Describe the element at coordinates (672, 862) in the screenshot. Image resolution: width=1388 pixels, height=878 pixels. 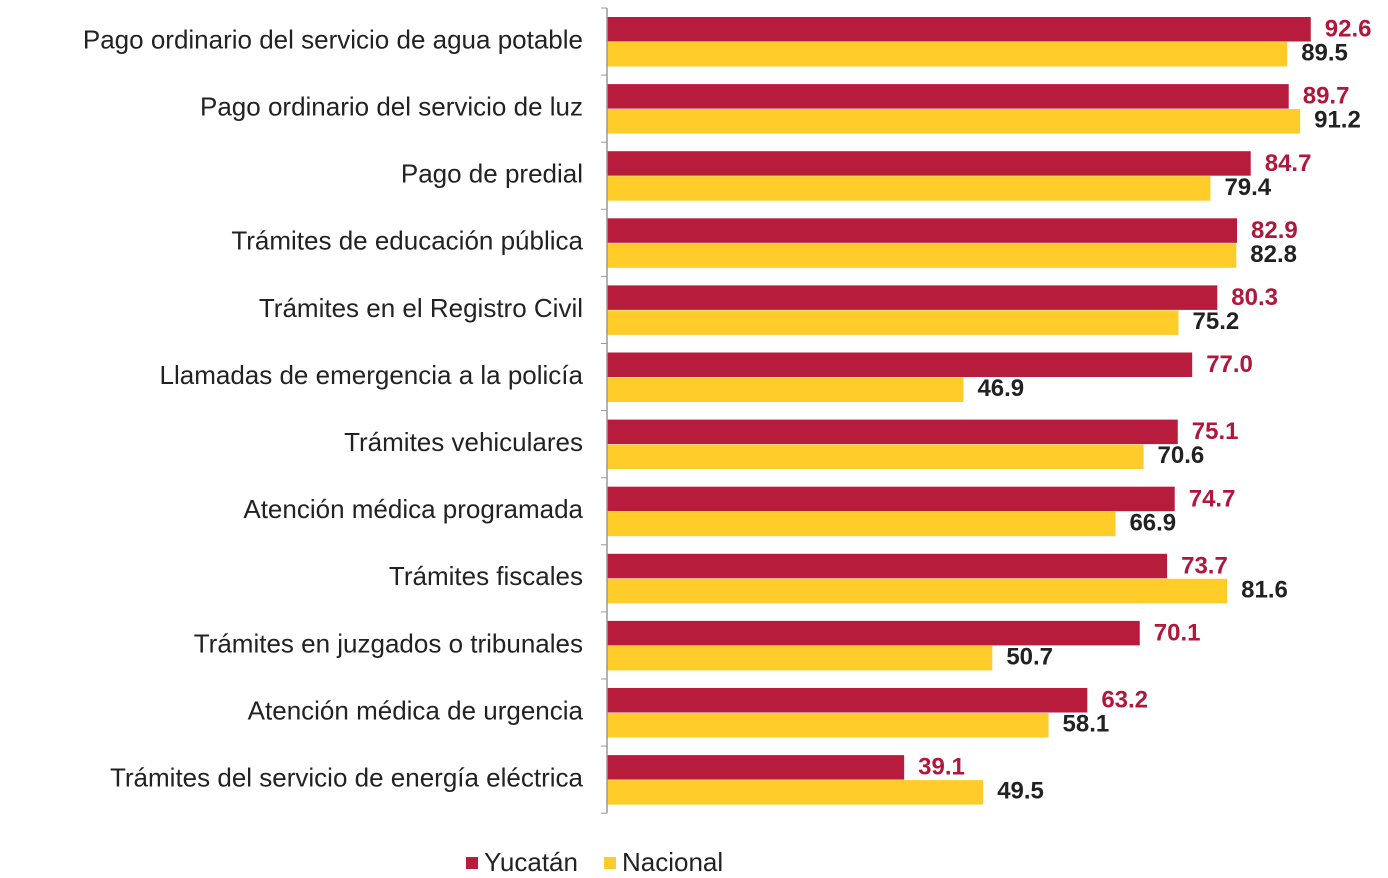
I see `legend-label: Nacional` at that location.